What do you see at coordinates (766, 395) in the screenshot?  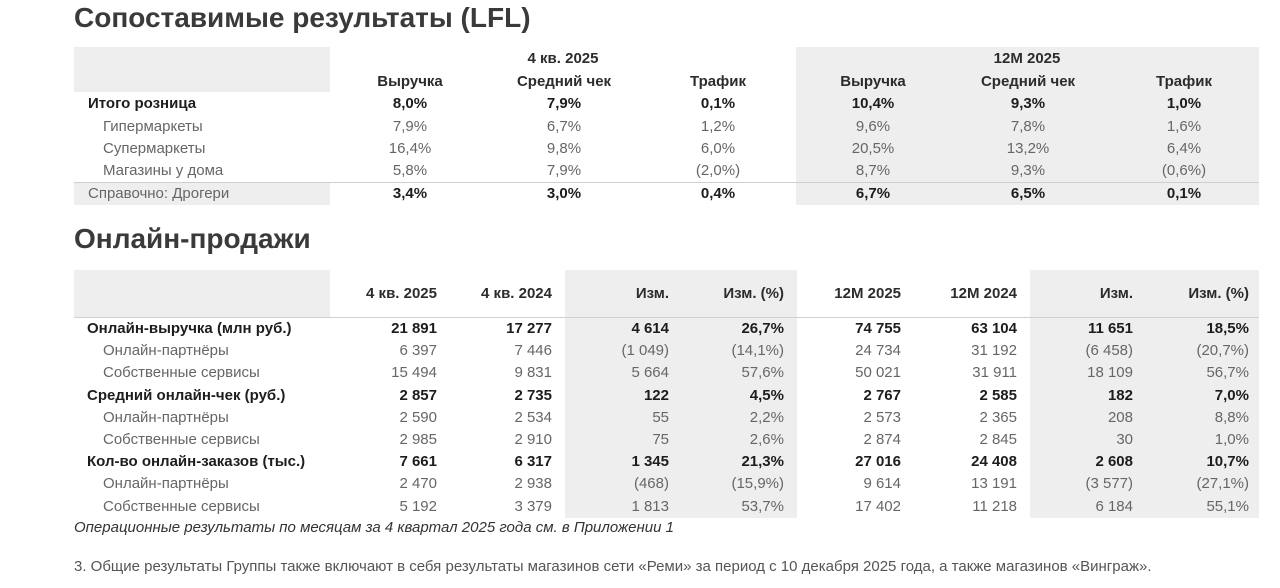 I see `online-cell: 4,5%` at bounding box center [766, 395].